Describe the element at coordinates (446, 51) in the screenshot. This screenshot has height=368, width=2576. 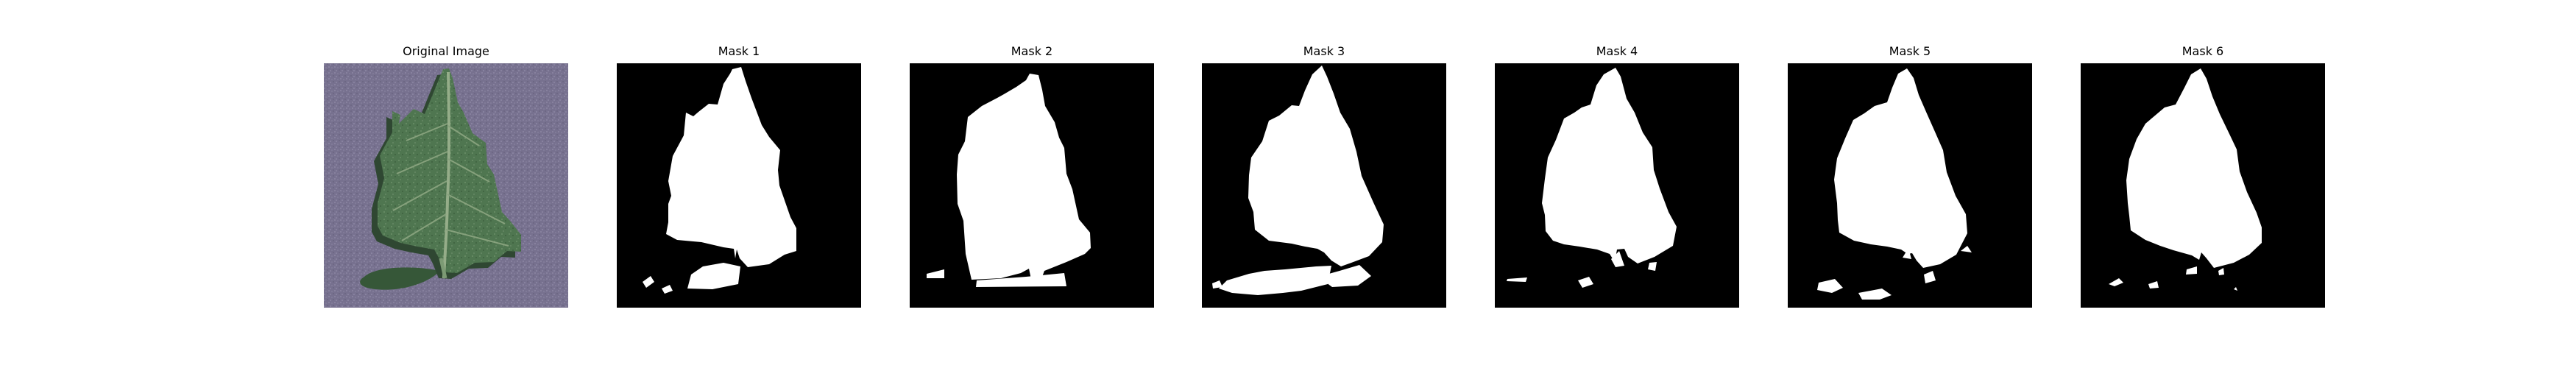
I see `panel-title: Original Image` at that location.